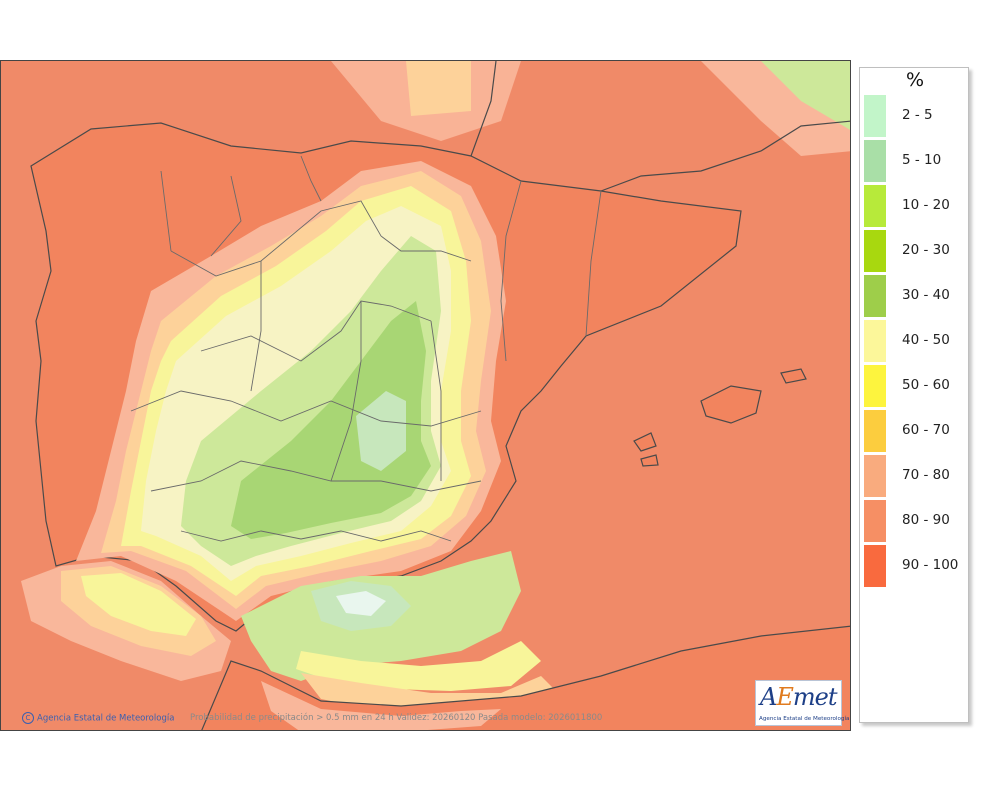 This screenshot has height=790, width=1000. What do you see at coordinates (381, 431) in the screenshot?
I see `zone-pale-green-interior` at bounding box center [381, 431].